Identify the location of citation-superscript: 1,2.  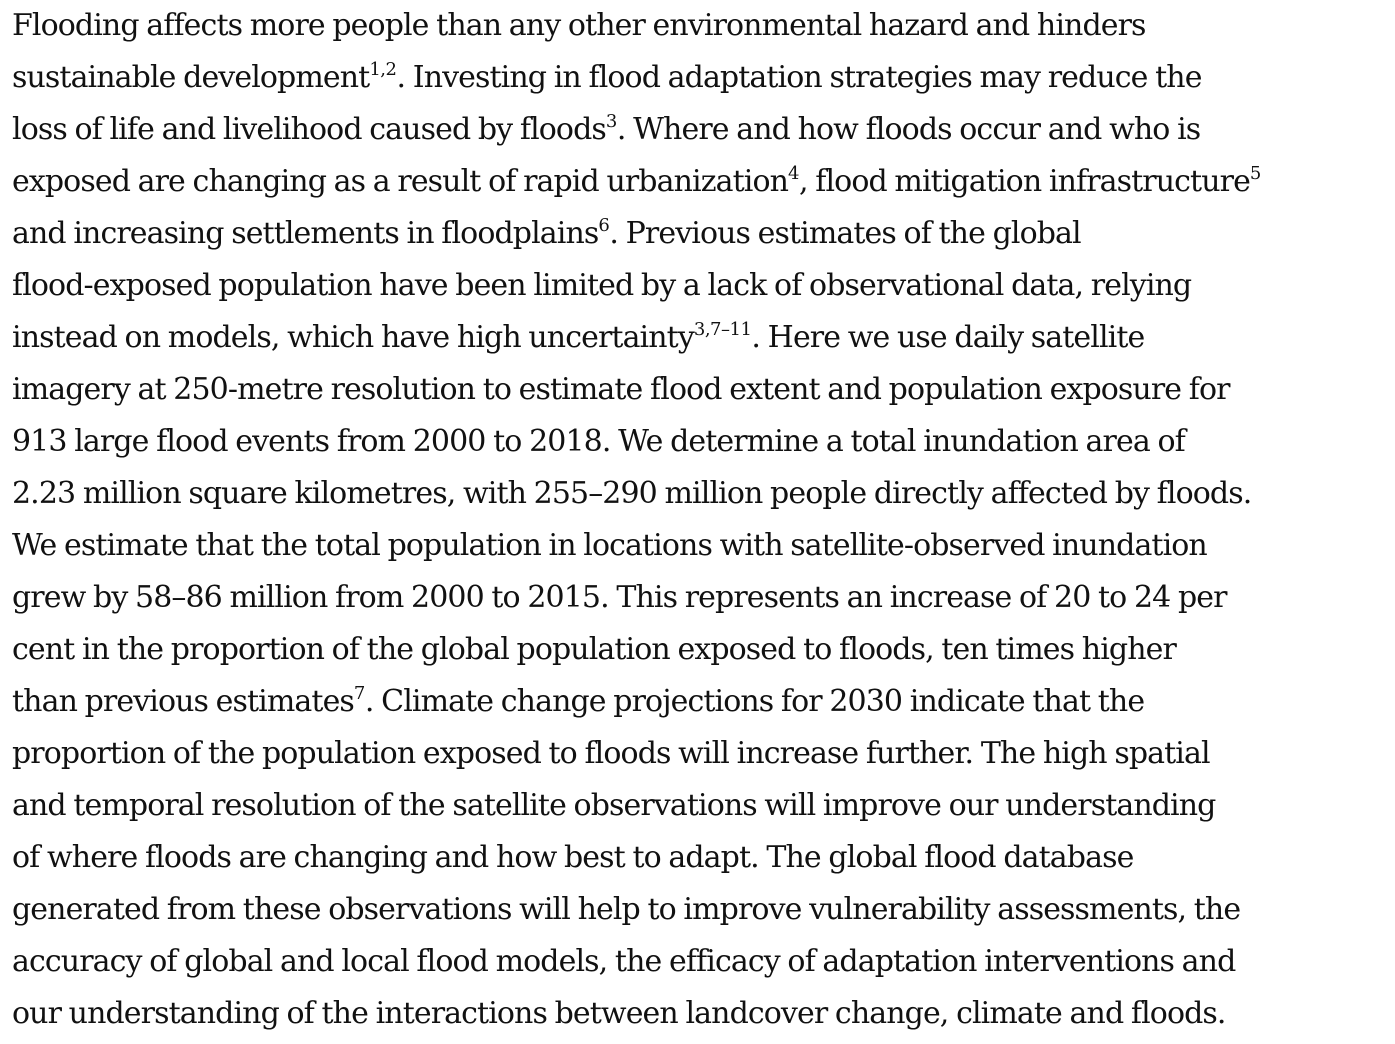
(383, 69).